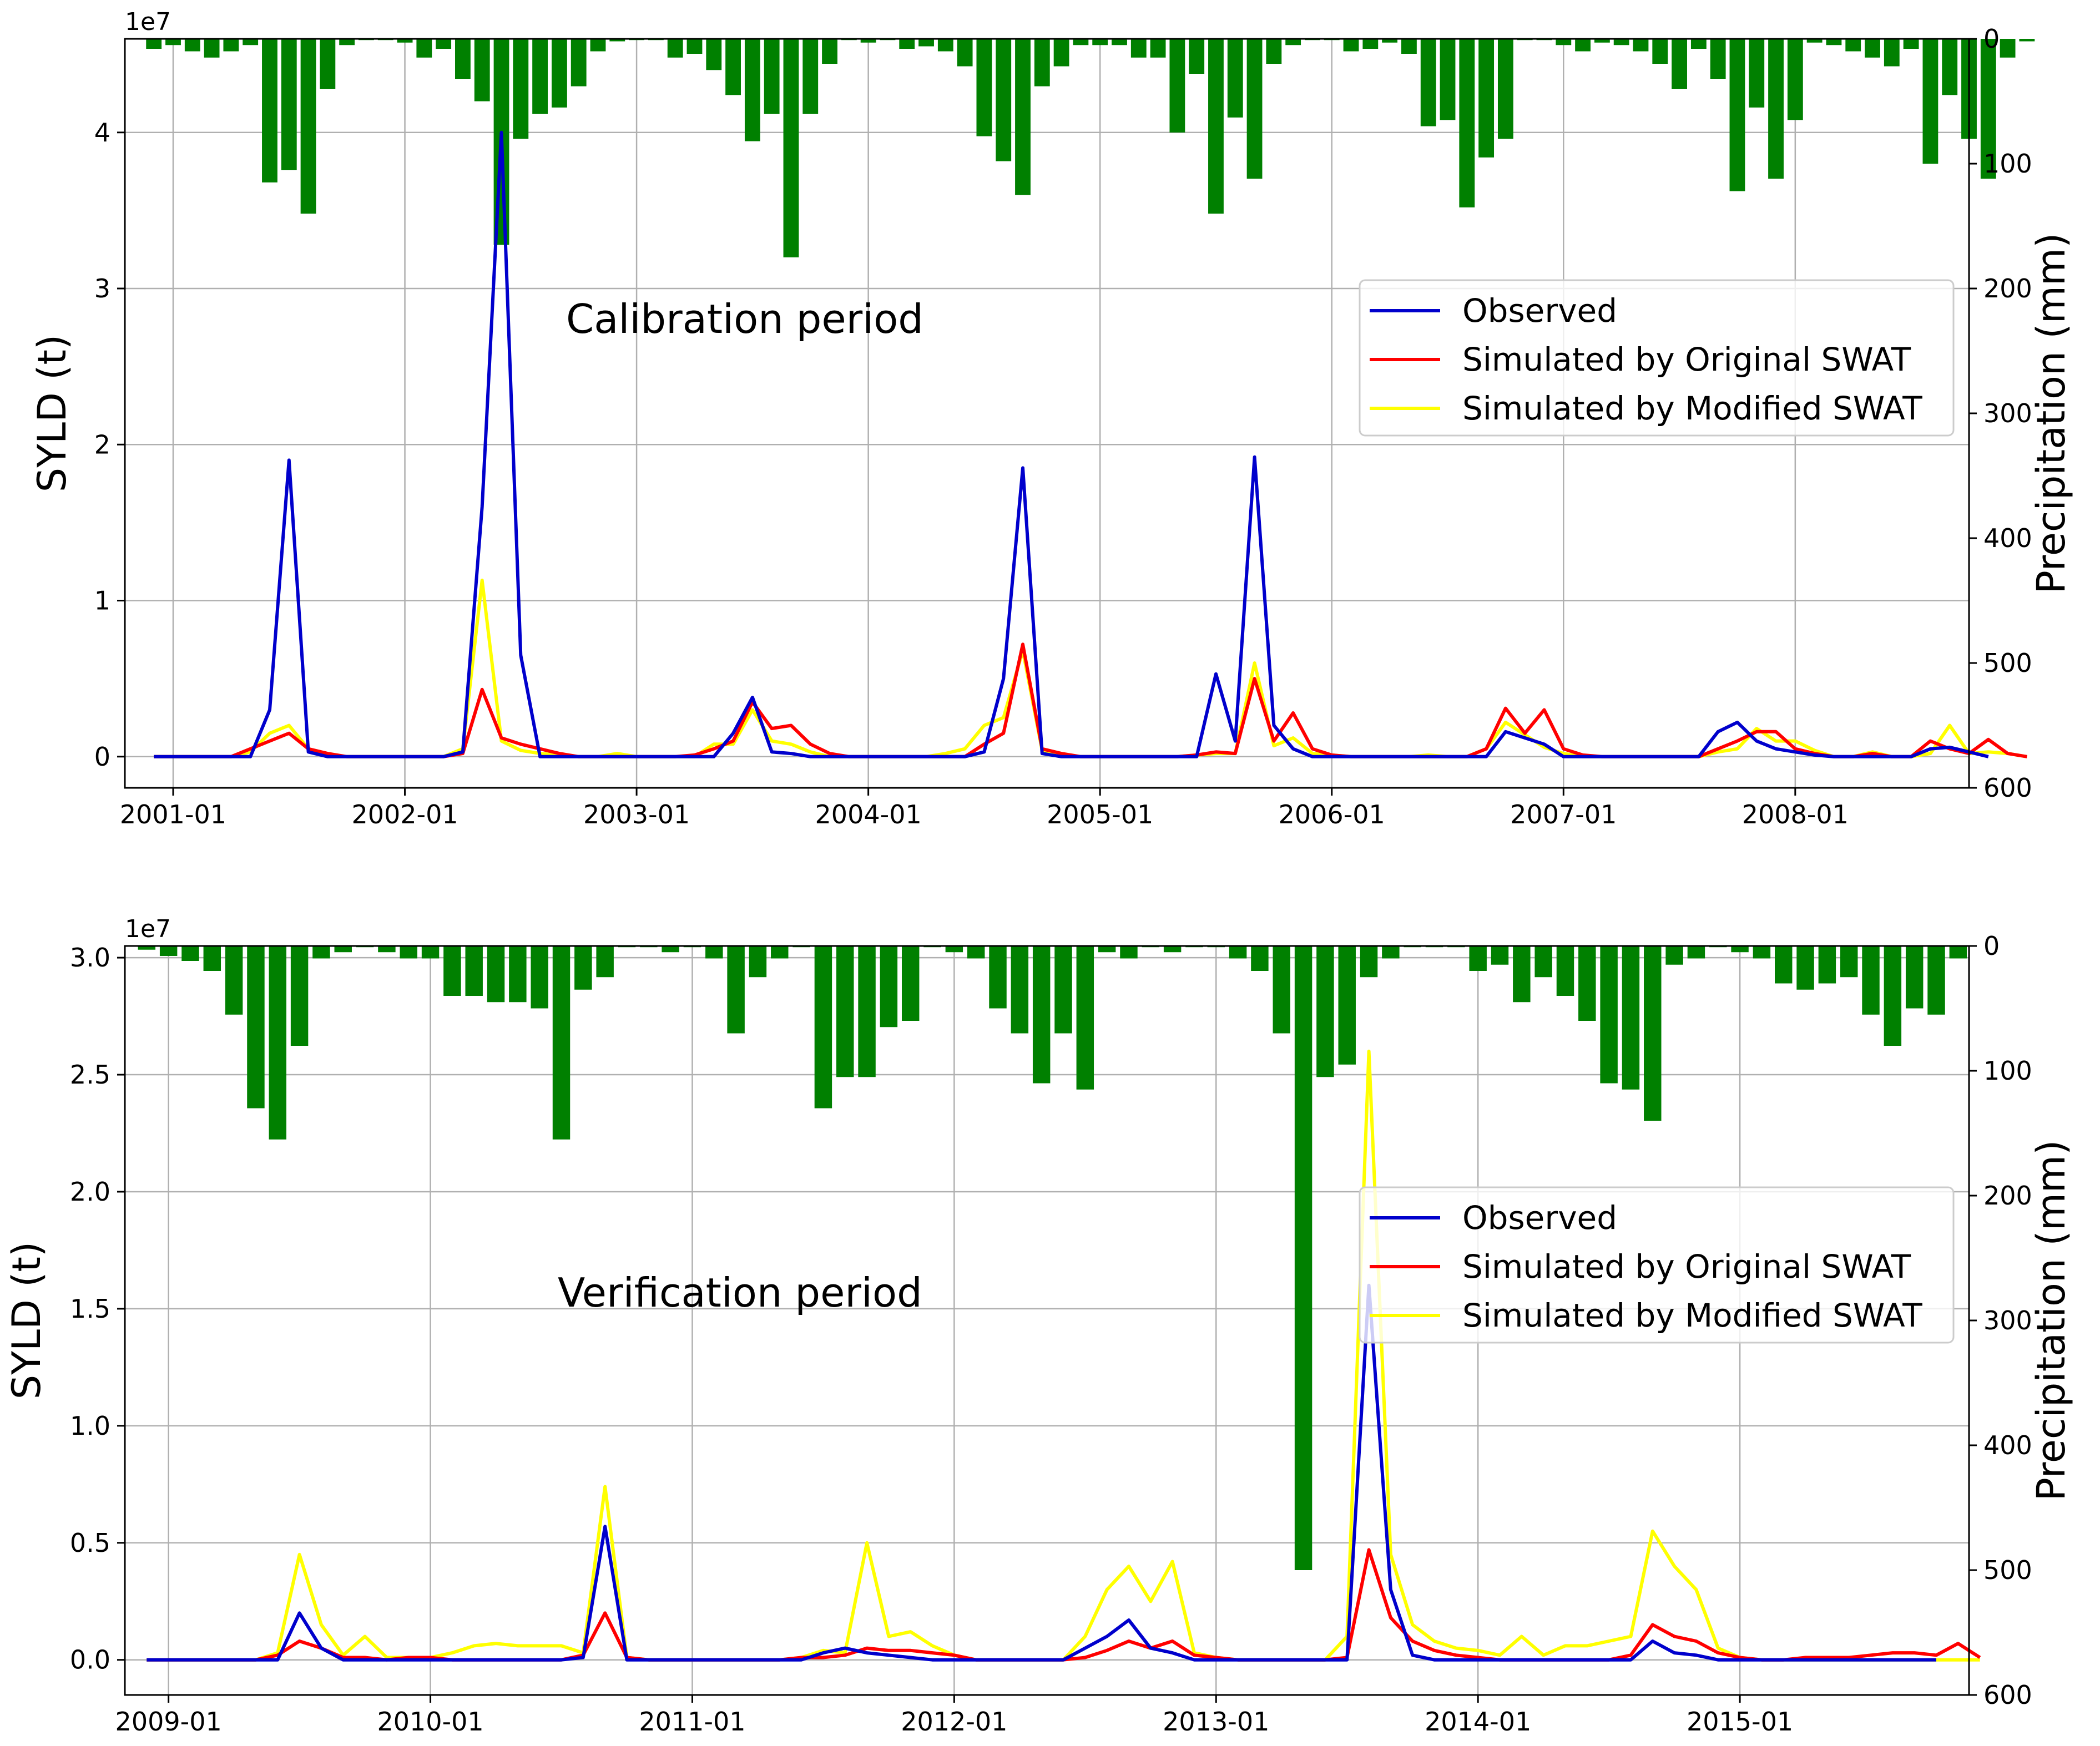 This screenshot has height=1746, width=2100. Describe the element at coordinates (90, 1426) in the screenshot. I see `y-tick-label: 1.0` at that location.